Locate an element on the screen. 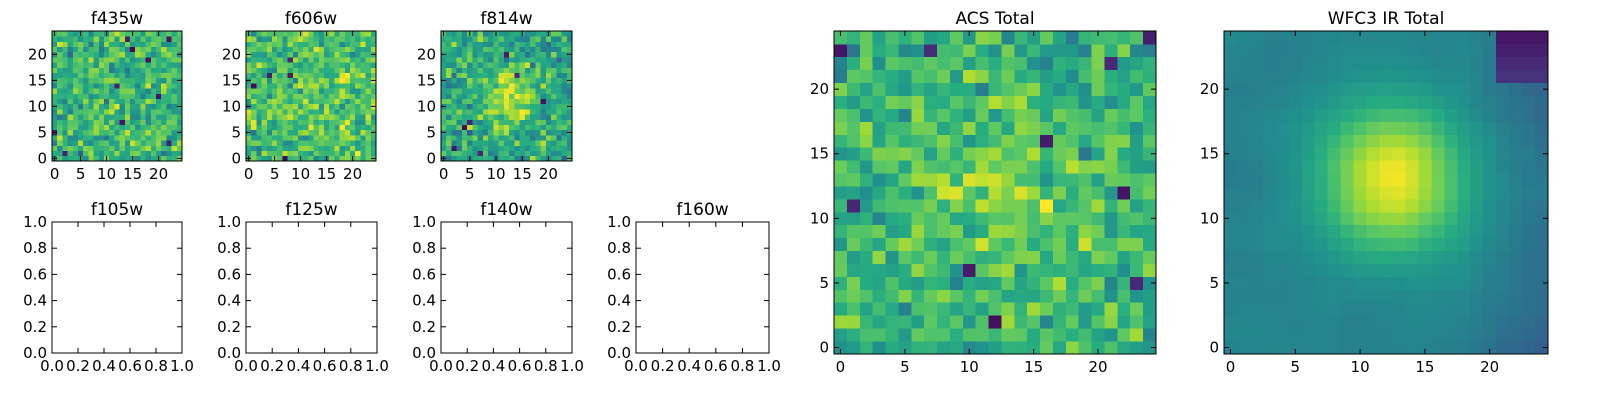 This screenshot has width=1600, height=405. x-tick-label: 0.8 is located at coordinates (742, 366).